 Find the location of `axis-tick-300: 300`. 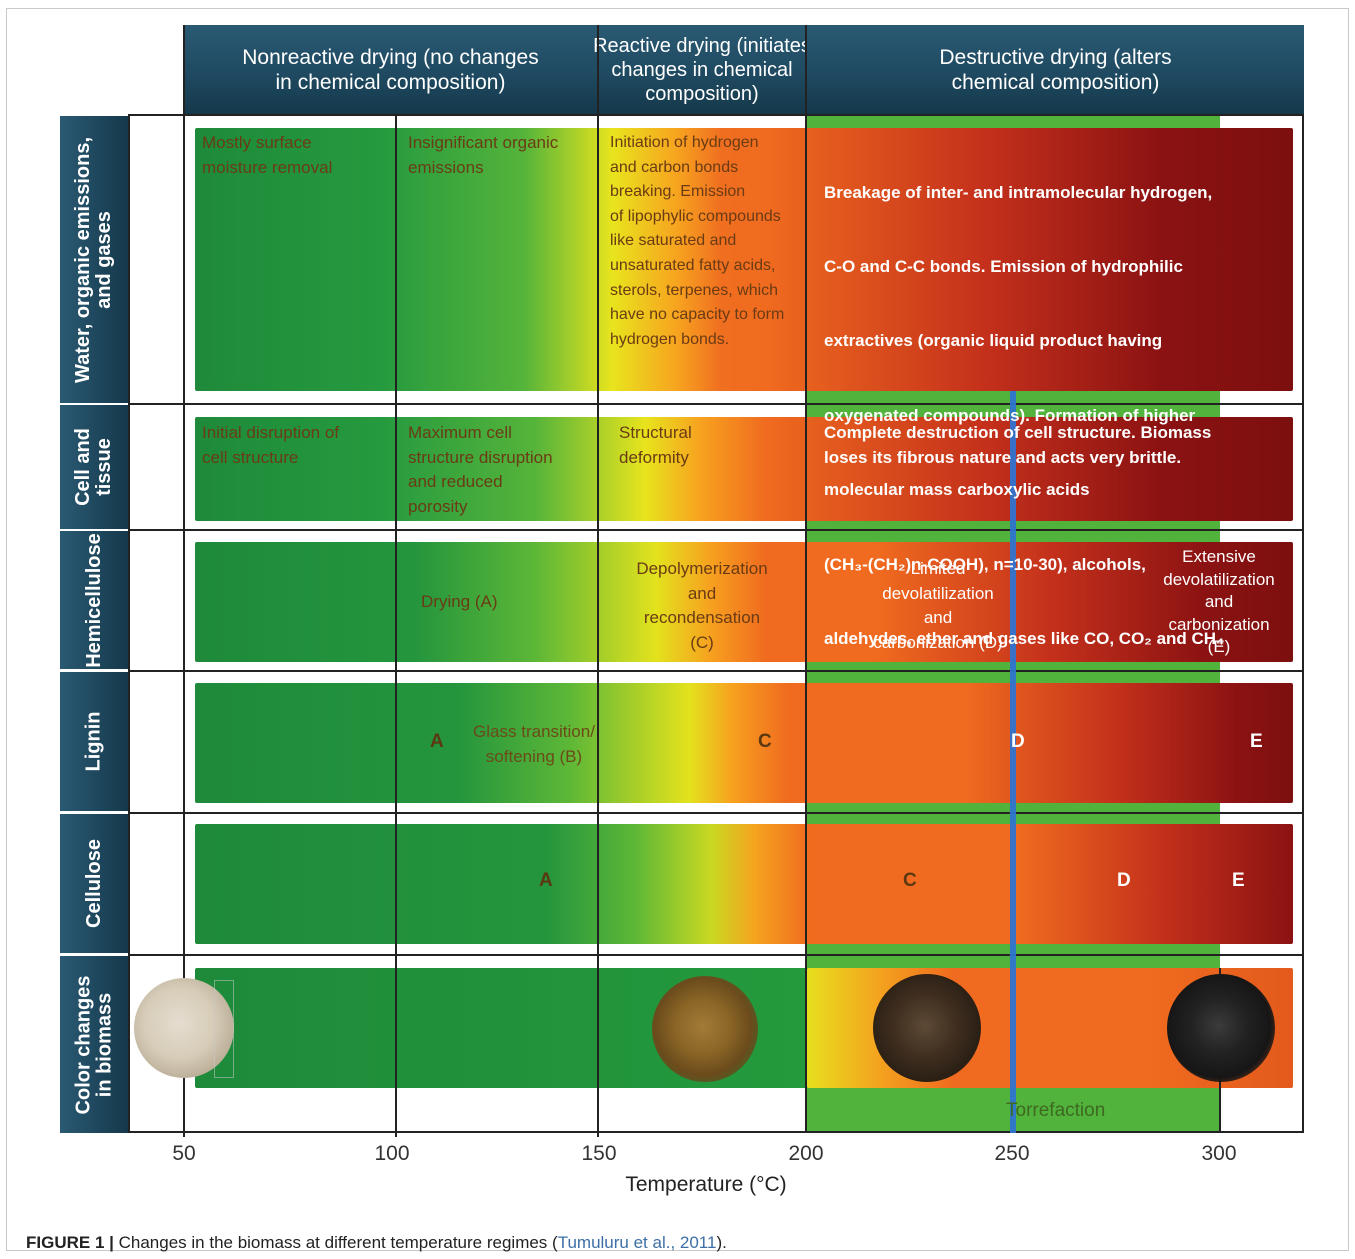

axis-tick-300: 300 is located at coordinates (1219, 1153).